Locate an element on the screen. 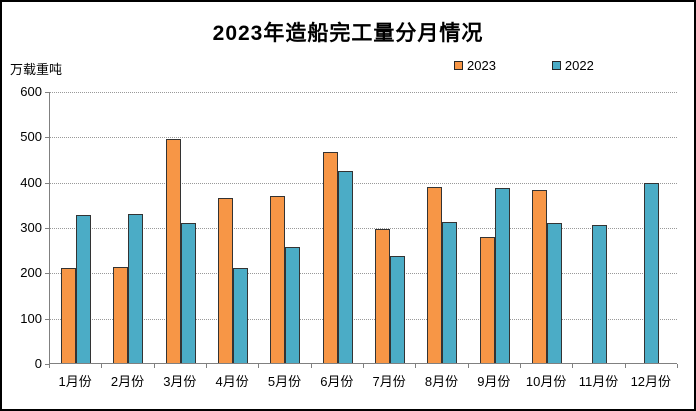  bar-group-4月份 is located at coordinates (233, 227).